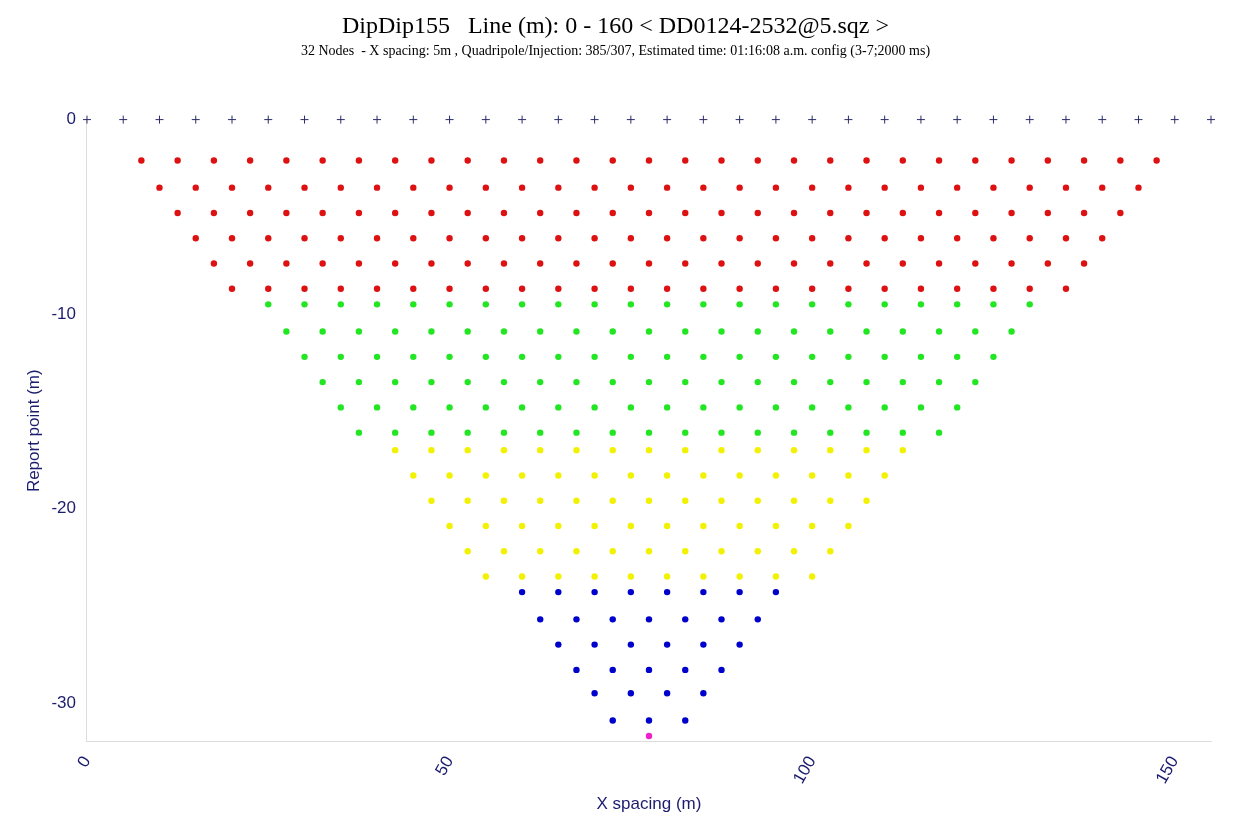 The image size is (1241, 833). What do you see at coordinates (444, 765) in the screenshot?
I see `x-tick-label: 50` at bounding box center [444, 765].